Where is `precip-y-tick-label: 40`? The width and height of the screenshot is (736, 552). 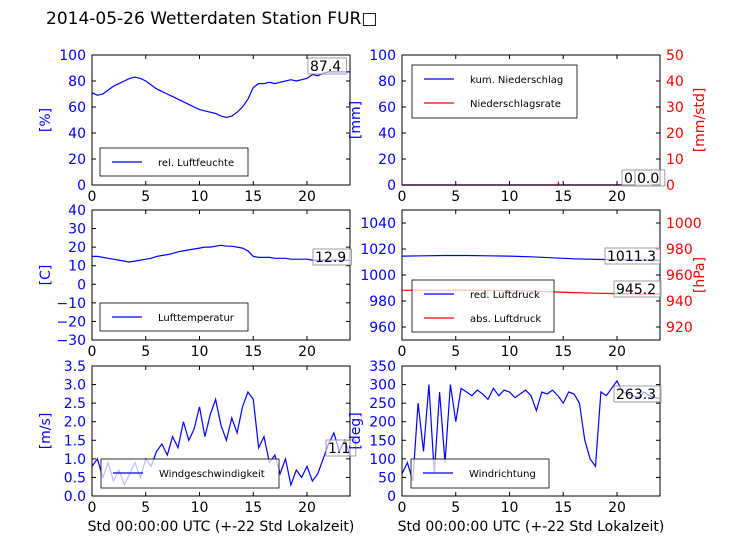
precip-y-tick-label: 40 is located at coordinates (387, 134).